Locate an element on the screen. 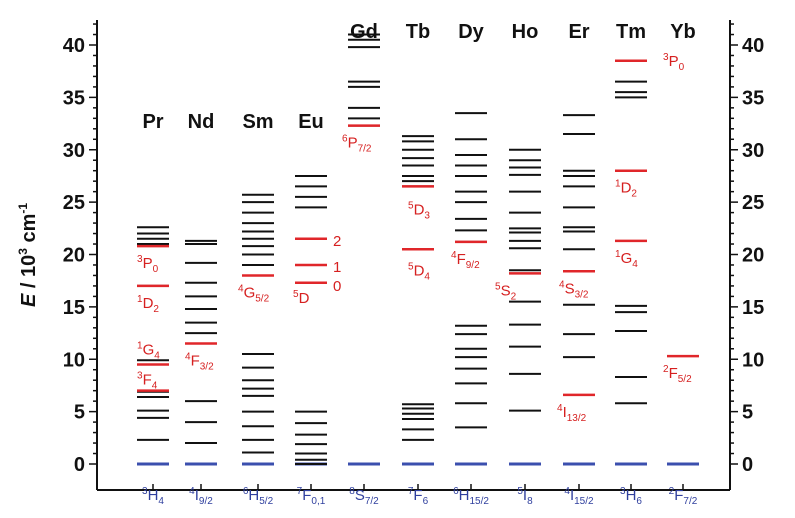 This screenshot has height=518, width=795. state-label: 0 is located at coordinates (337, 286).